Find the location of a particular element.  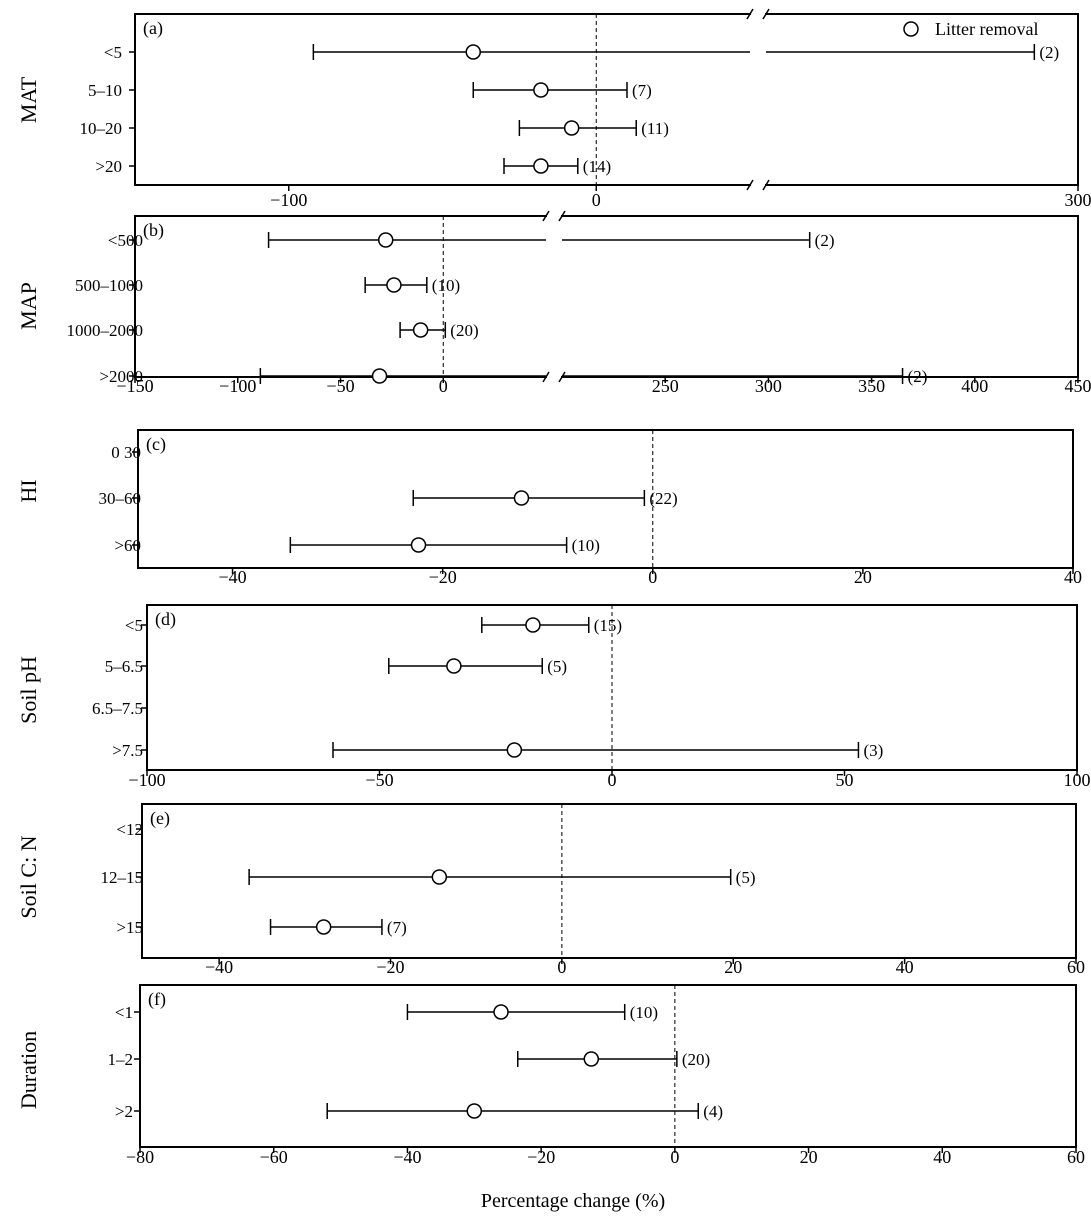

panel-label: (b) is located at coordinates (153, 230).